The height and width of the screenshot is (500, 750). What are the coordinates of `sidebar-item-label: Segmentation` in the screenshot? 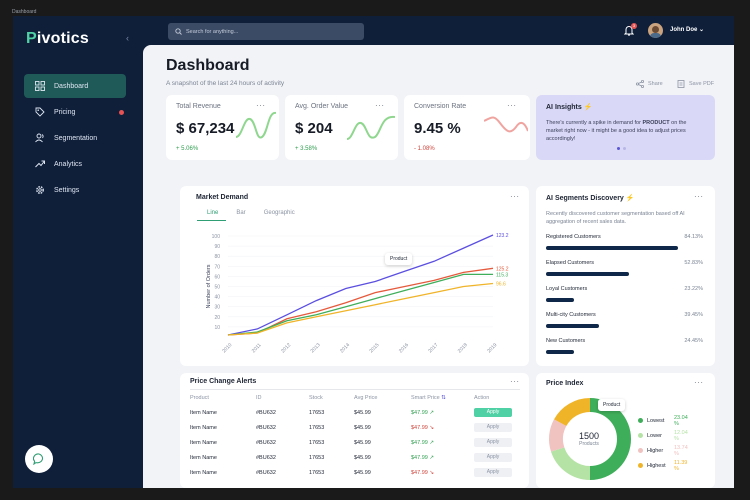 It's located at (76, 138).